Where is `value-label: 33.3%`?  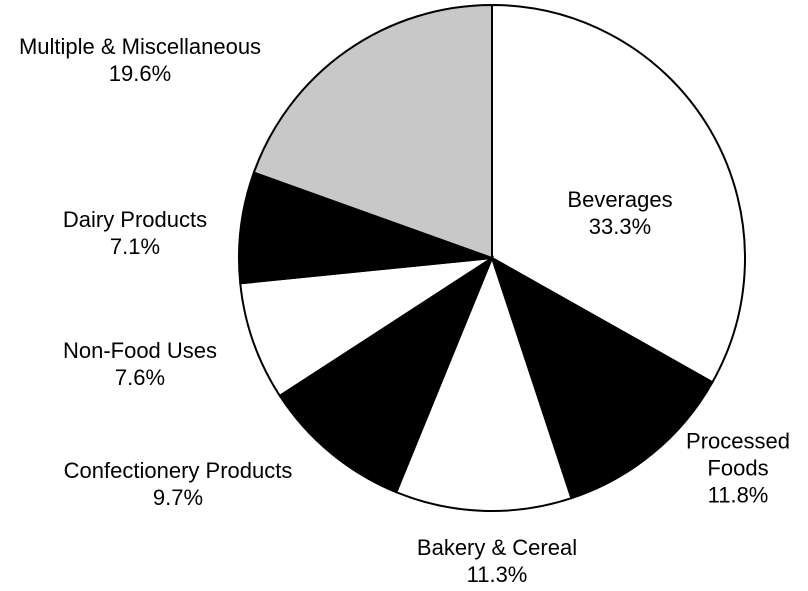
value-label: 33.3% is located at coordinates (620, 226).